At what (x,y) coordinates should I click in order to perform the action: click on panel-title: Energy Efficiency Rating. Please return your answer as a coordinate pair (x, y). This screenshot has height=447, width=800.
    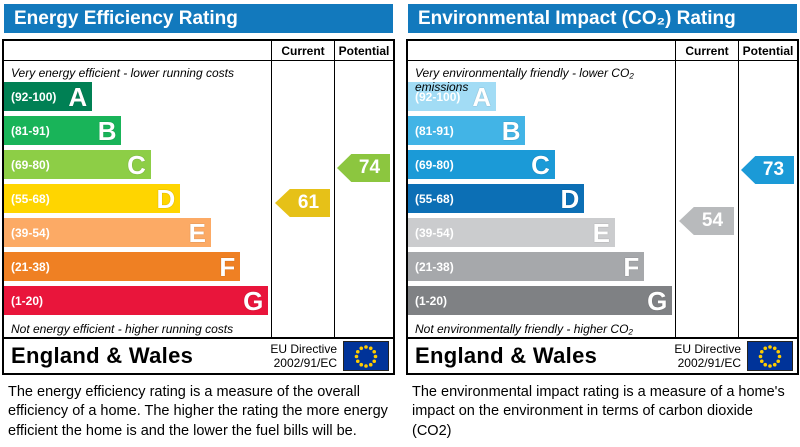
    Looking at the image, I should click on (126, 18).